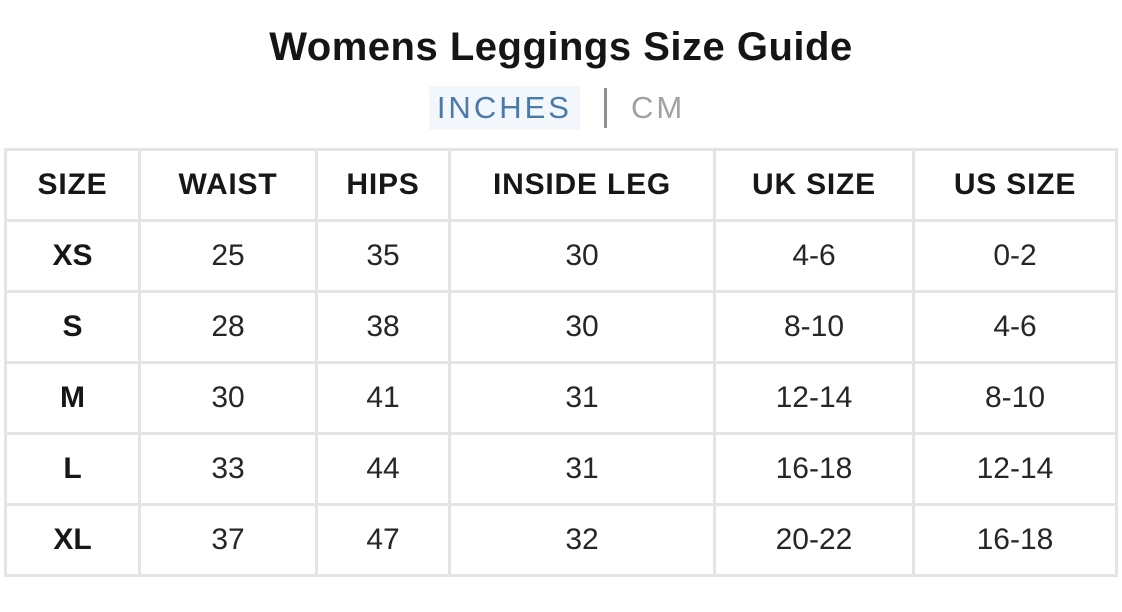 The width and height of the screenshot is (1122, 612). Describe the element at coordinates (814, 469) in the screenshot. I see `uk-size-cell: 16-18` at that location.